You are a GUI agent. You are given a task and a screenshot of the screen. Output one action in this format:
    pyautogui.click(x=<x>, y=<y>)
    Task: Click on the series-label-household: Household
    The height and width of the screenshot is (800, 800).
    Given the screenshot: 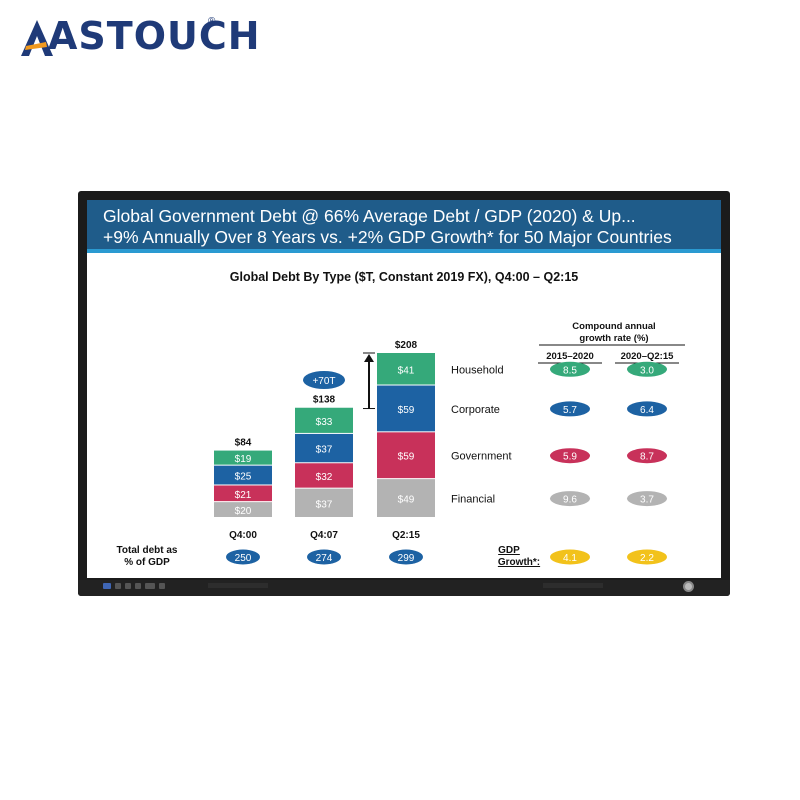 What is the action you would take?
    pyautogui.click(x=477, y=370)
    